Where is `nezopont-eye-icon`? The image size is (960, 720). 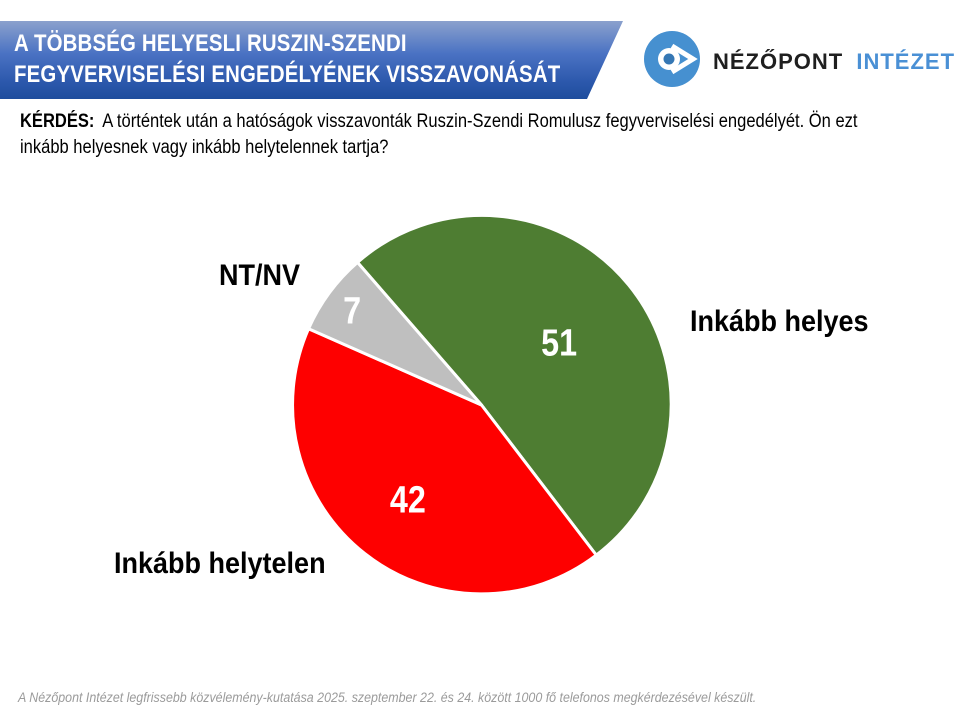
nezopont-eye-icon is located at coordinates (672, 61).